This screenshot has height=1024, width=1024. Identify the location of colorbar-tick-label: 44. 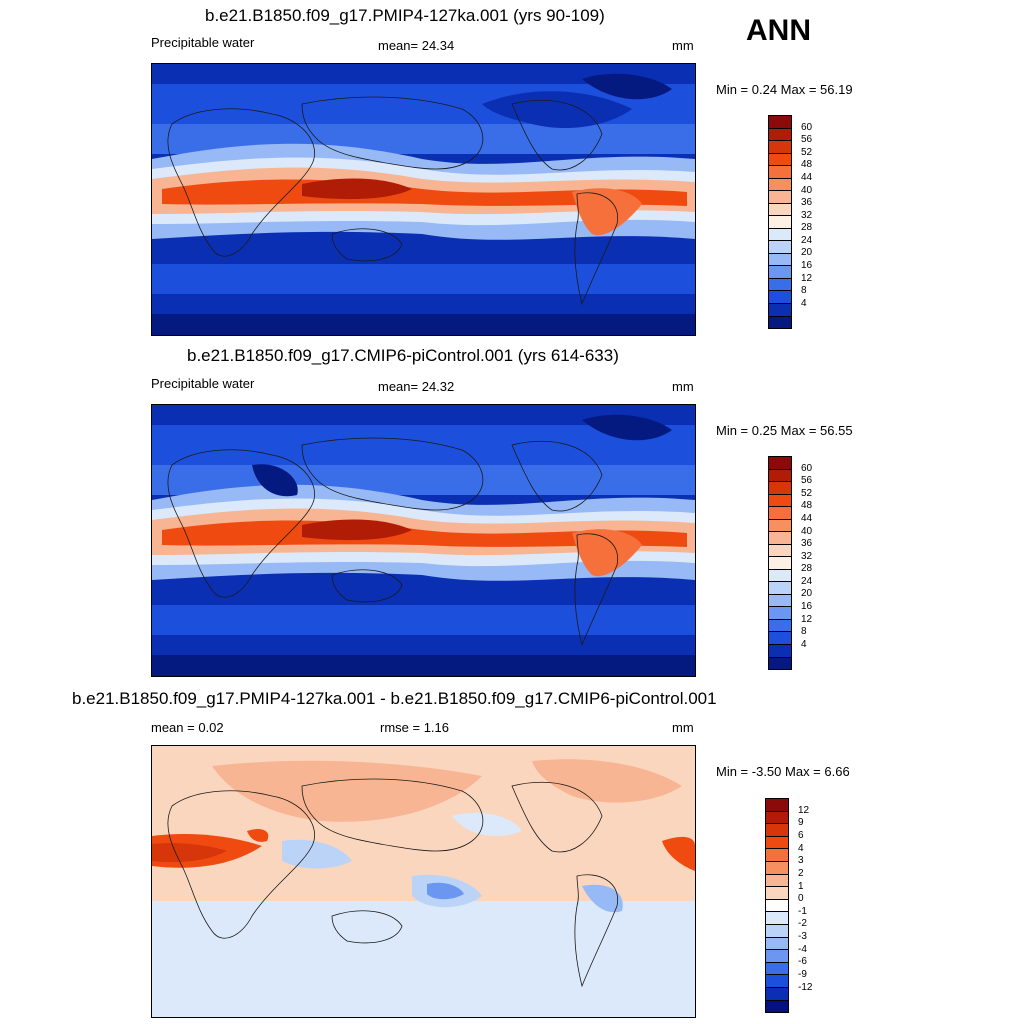
(807, 518).